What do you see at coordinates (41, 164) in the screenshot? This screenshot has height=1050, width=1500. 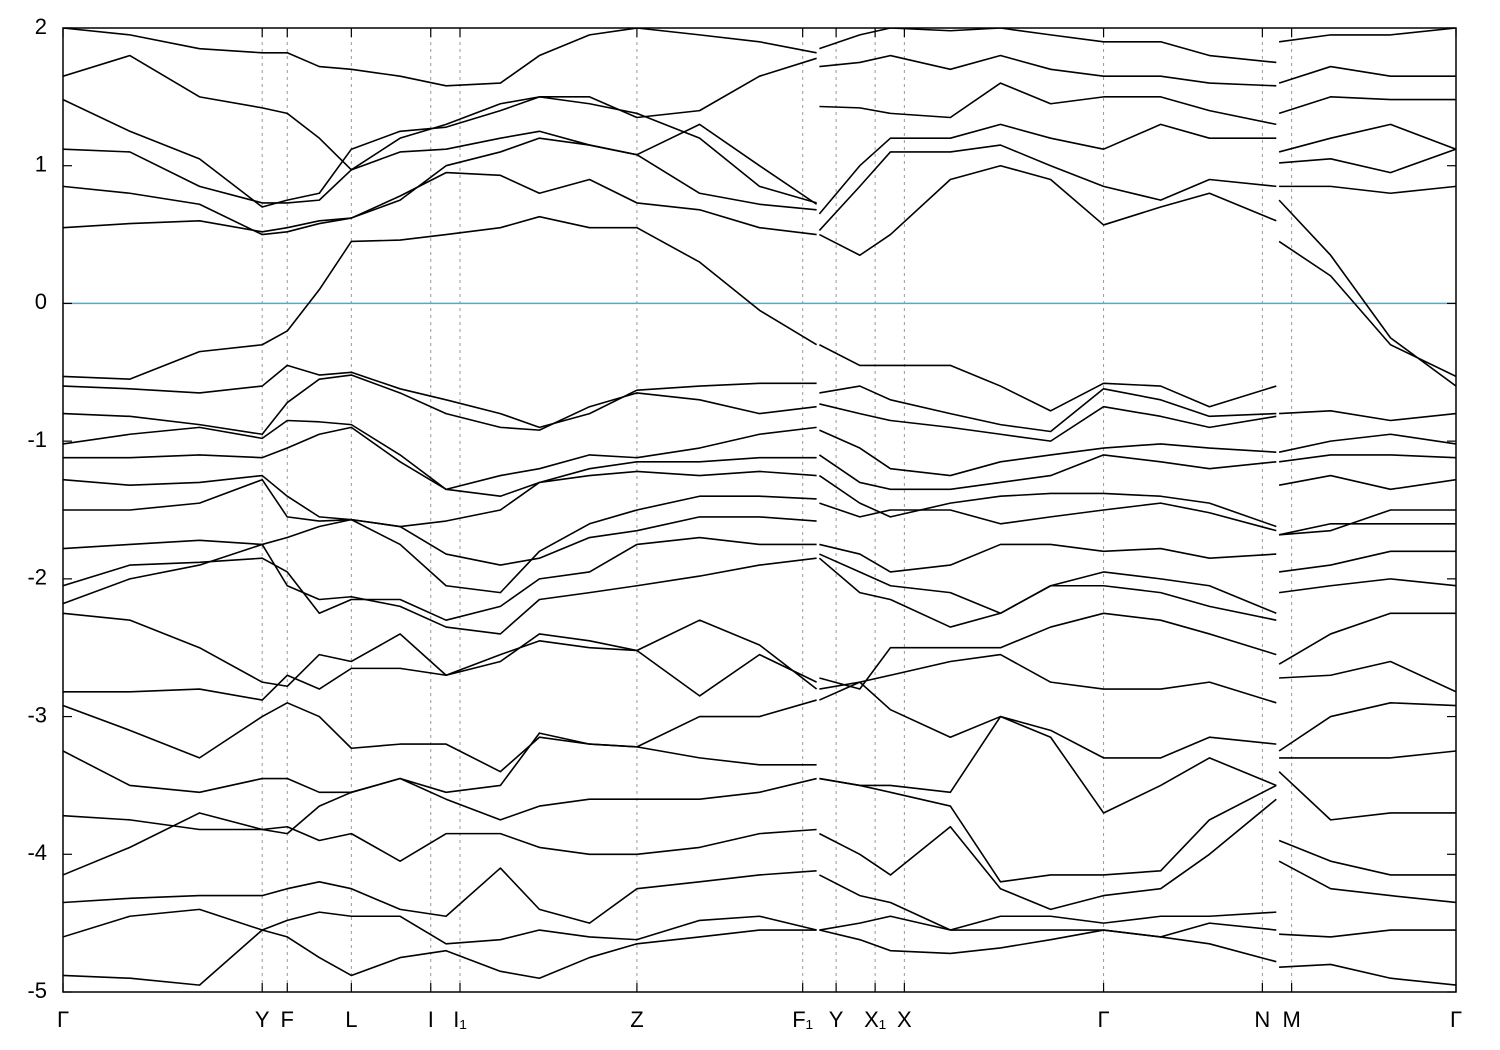 I see `y-tick-label: 1` at bounding box center [41, 164].